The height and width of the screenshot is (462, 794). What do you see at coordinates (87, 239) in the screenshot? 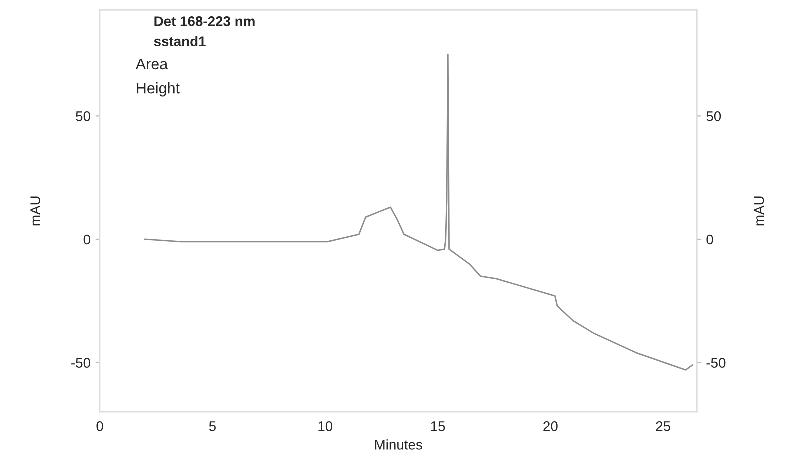
I see `y-tick-label: 0` at bounding box center [87, 239].